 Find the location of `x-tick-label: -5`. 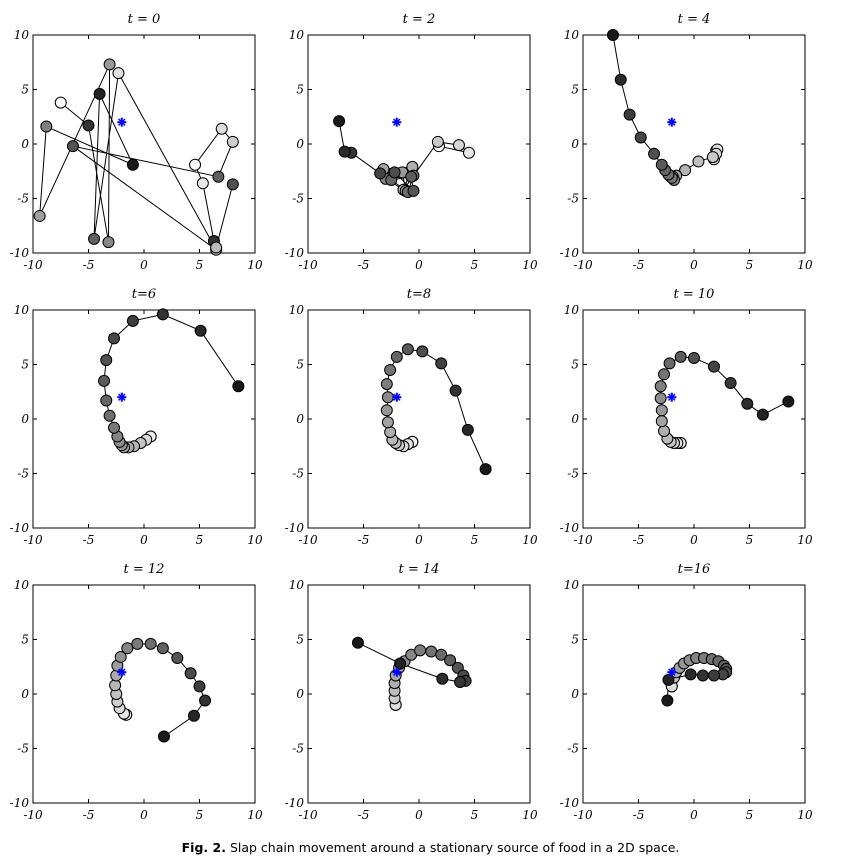

x-tick-label: -5 is located at coordinates (639, 815).